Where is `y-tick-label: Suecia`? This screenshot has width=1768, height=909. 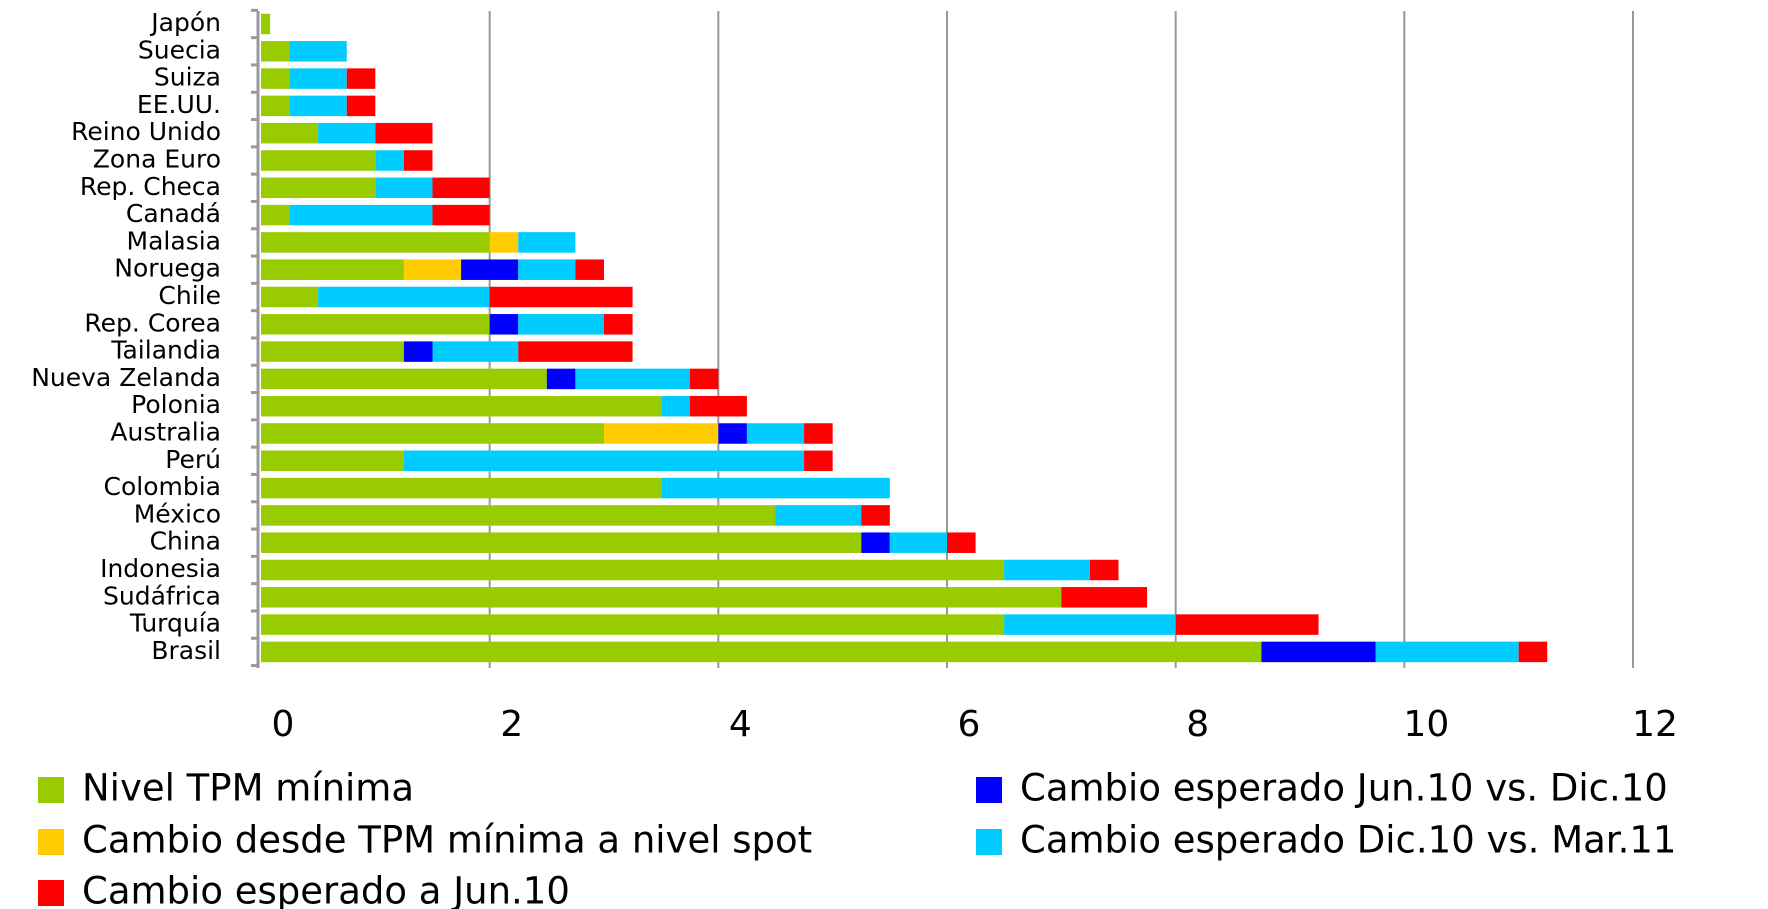 y-tick-label: Suecia is located at coordinates (179, 49).